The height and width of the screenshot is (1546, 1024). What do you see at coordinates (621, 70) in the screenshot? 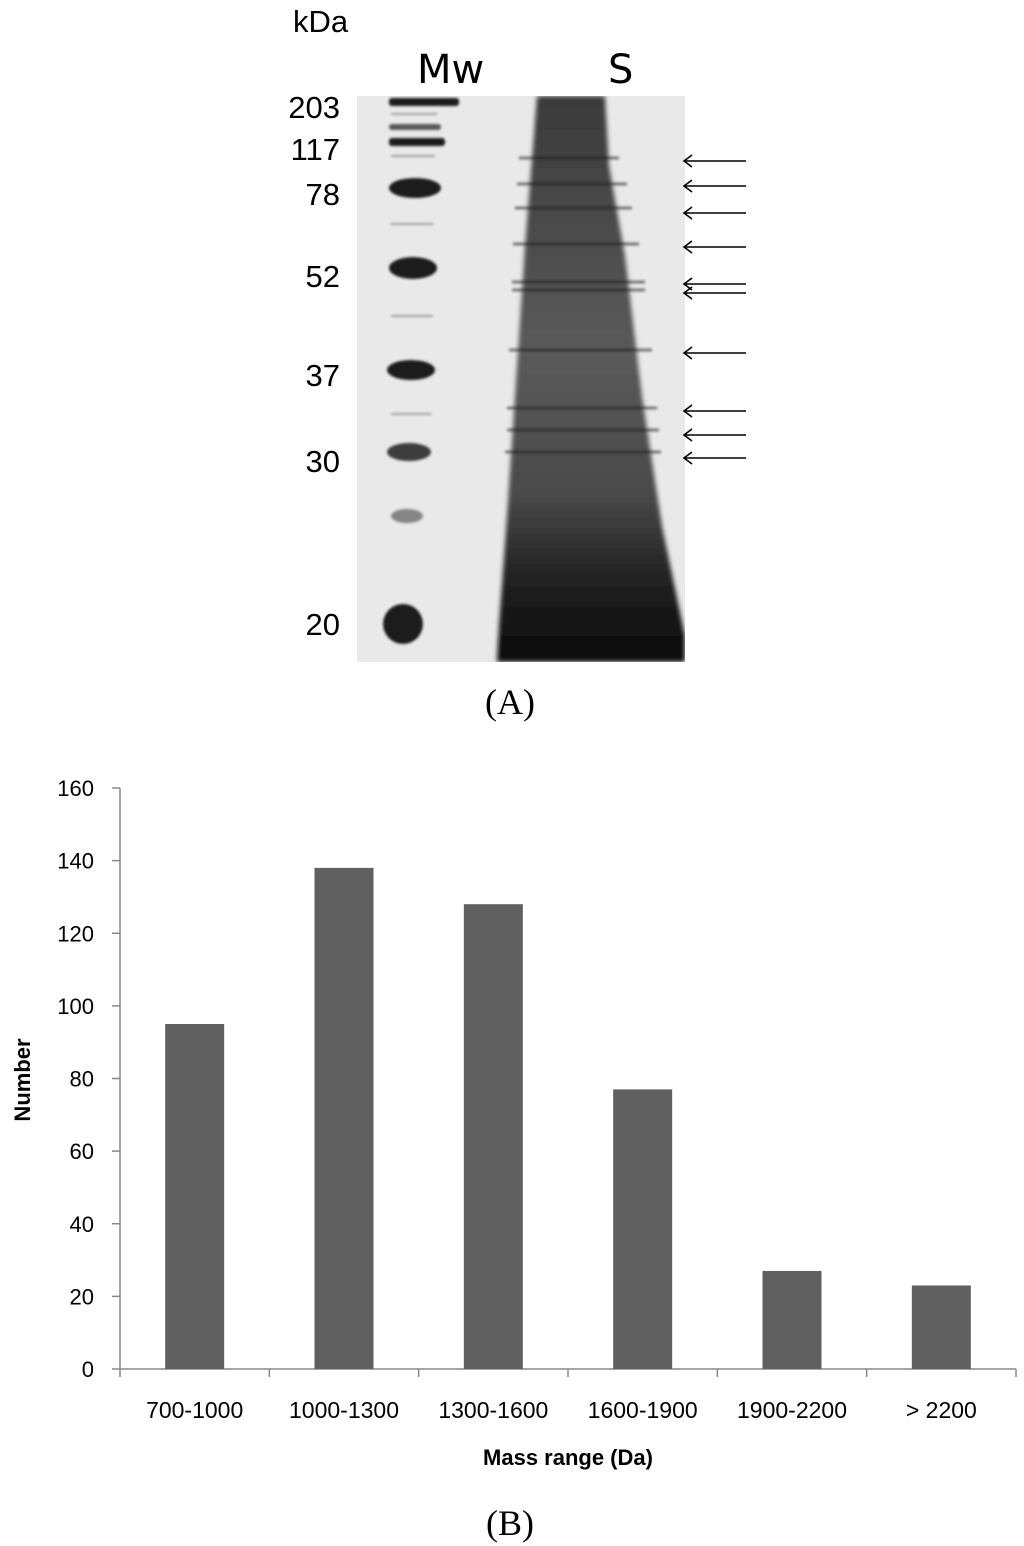
I see `lane-label-s: S` at bounding box center [621, 70].